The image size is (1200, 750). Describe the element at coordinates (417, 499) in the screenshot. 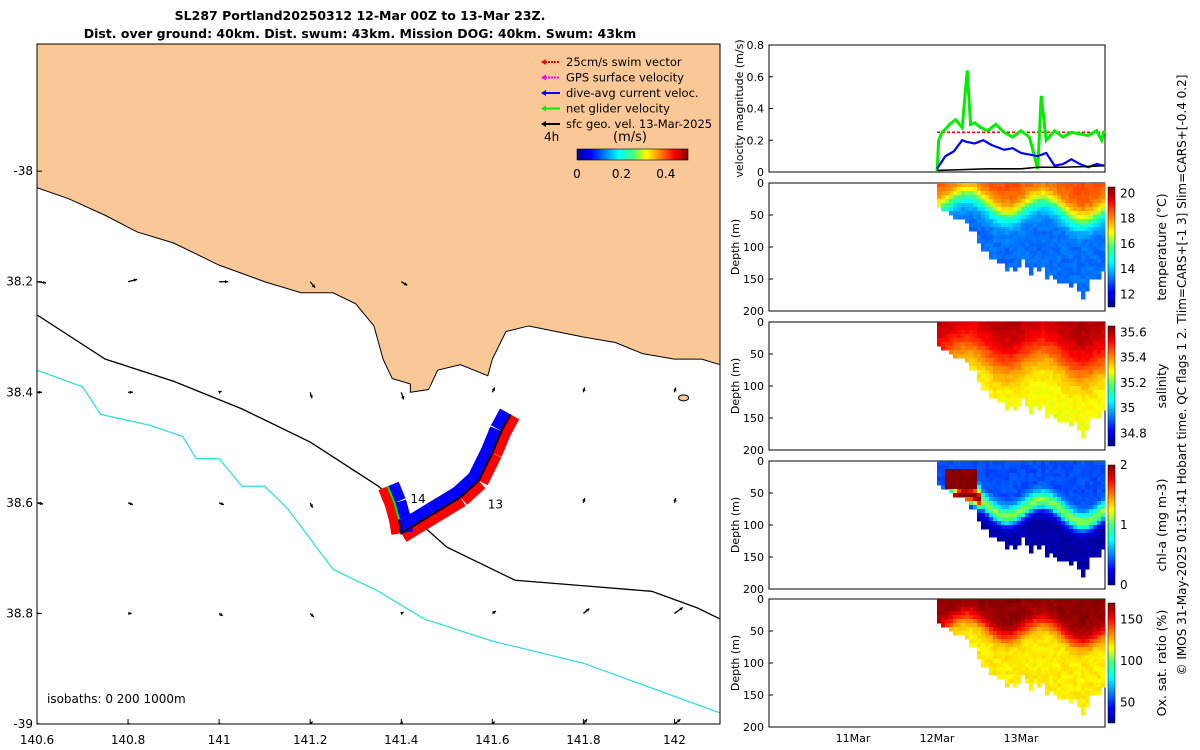

I see `day-label: 14` at that location.